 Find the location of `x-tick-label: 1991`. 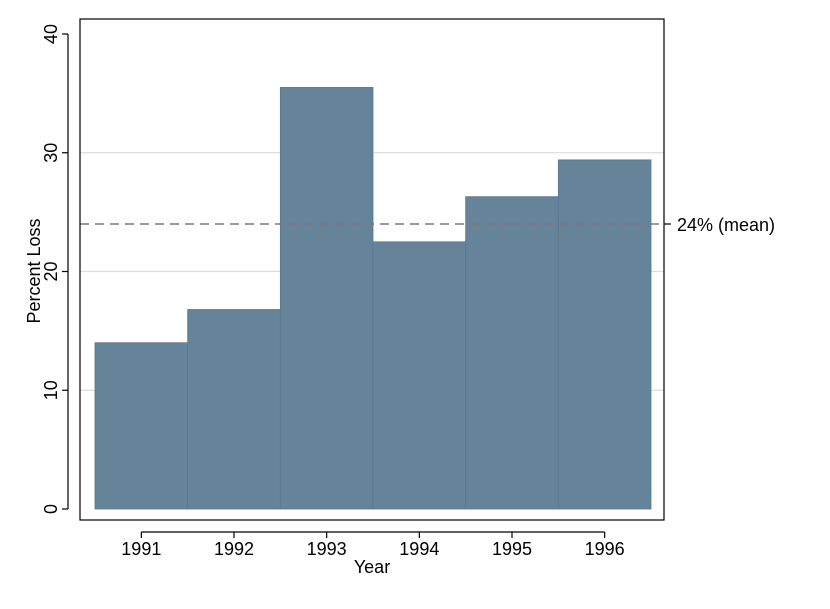

x-tick-label: 1991 is located at coordinates (141, 549).